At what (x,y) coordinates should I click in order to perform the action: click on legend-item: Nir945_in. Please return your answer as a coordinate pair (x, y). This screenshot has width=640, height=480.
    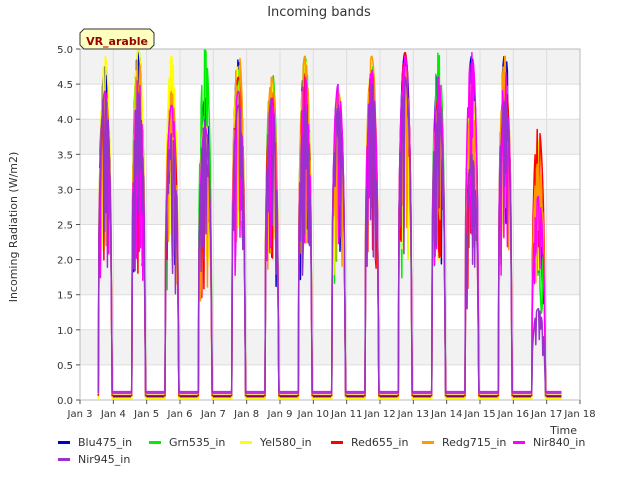
    Looking at the image, I should click on (94, 459).